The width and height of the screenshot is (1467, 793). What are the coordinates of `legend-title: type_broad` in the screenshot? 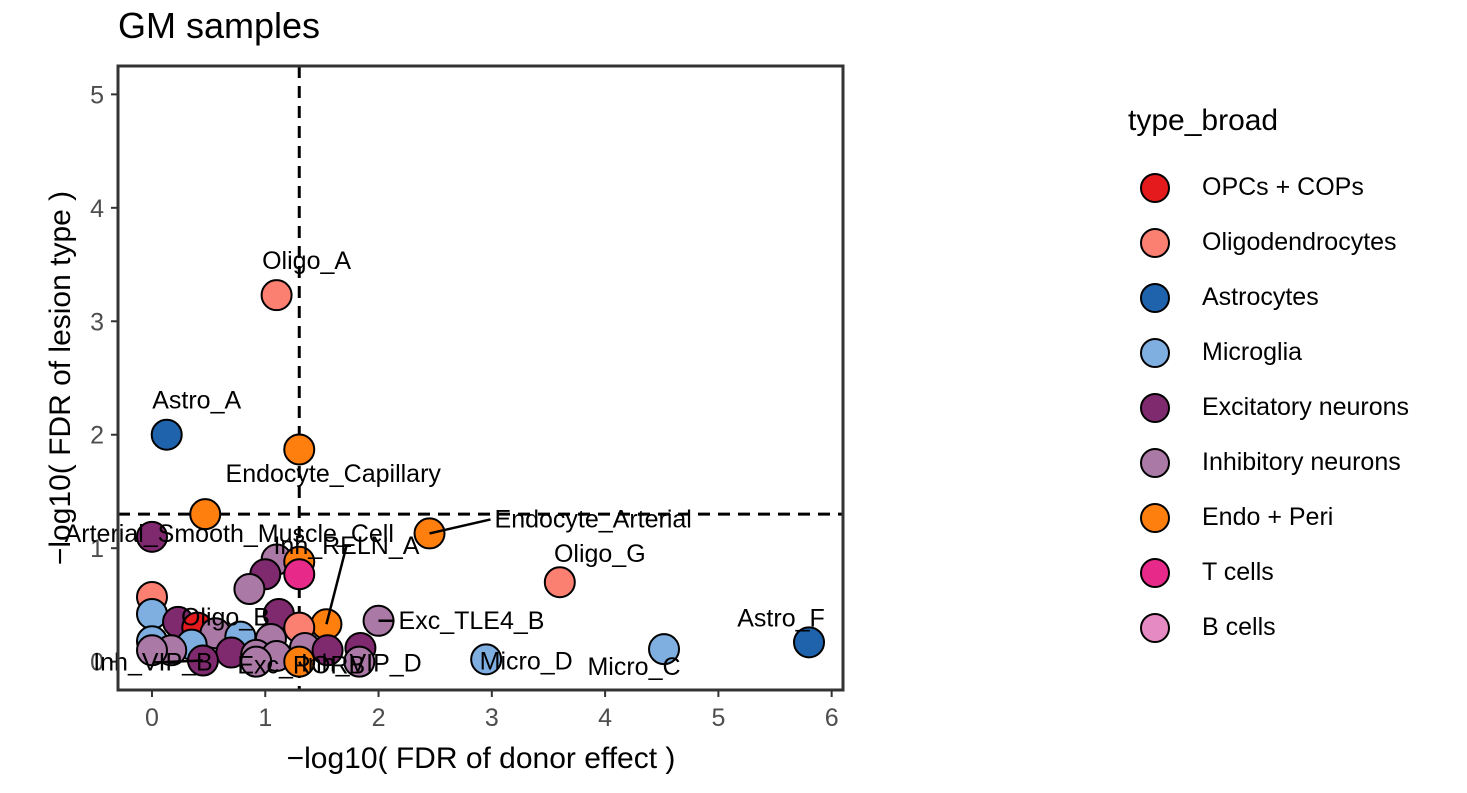 It's located at (1203, 120).